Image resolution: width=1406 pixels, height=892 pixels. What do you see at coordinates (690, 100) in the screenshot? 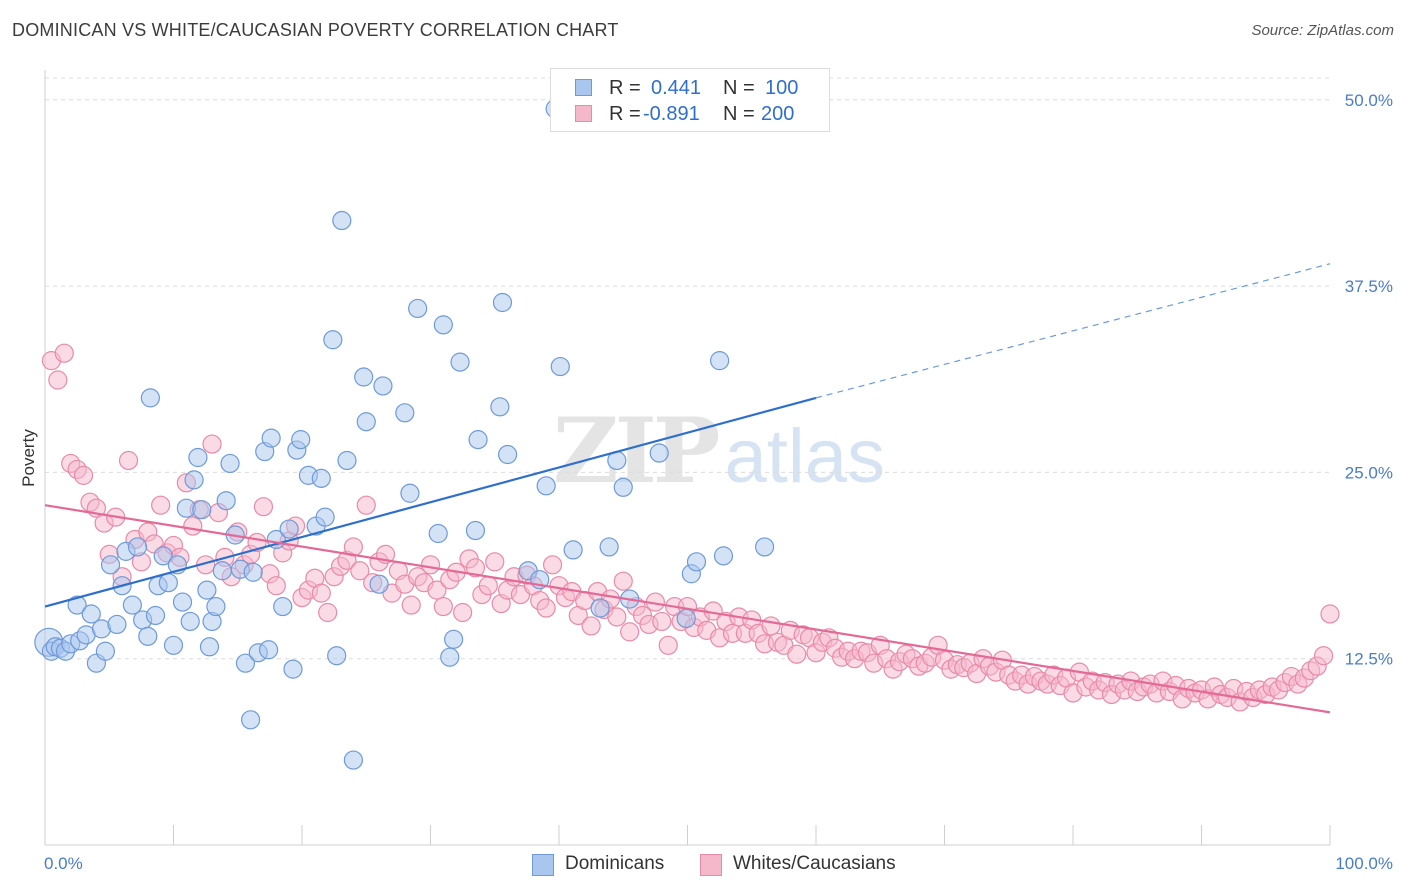
I see `stats-legend: R = 0.441 N = 100 R = -0.891 N = 200` at bounding box center [690, 100].